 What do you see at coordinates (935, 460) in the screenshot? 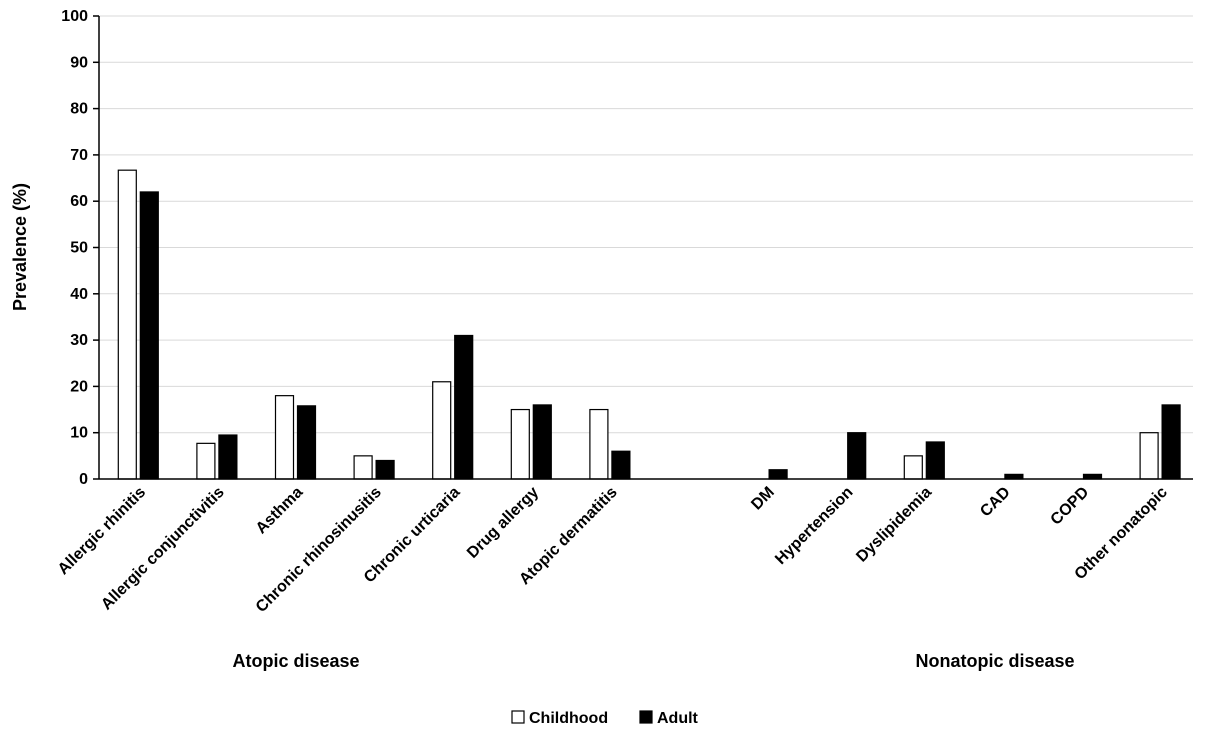
I see `bar-adult-dyslipidemia` at bounding box center [935, 460].